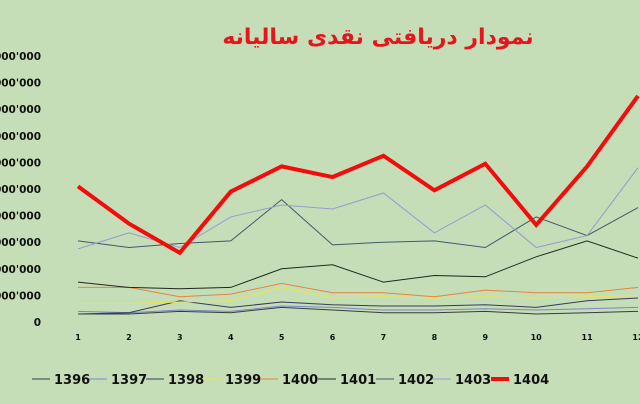 This screenshot has width=640, height=404. What do you see at coordinates (37, 323) in the screenshot?
I see `y-tick-label: 0` at bounding box center [37, 323].